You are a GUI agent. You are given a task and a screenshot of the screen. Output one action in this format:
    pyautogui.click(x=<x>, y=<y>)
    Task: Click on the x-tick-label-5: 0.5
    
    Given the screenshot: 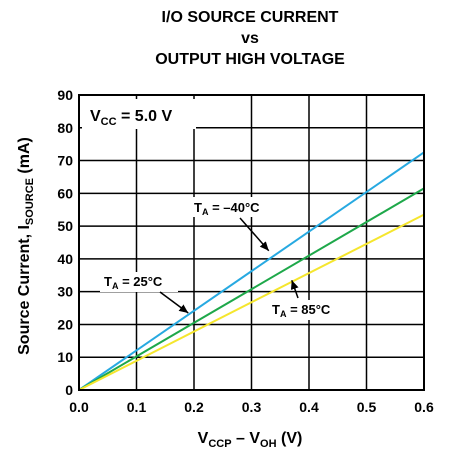 What is the action you would take?
    pyautogui.click(x=367, y=407)
    